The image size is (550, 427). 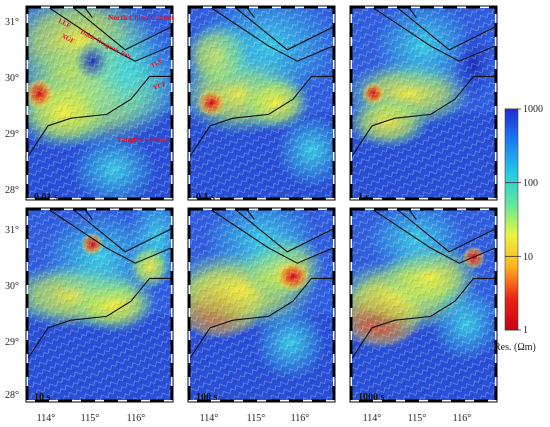 I want to click on colorbar-ticks, so click(x=513, y=219).